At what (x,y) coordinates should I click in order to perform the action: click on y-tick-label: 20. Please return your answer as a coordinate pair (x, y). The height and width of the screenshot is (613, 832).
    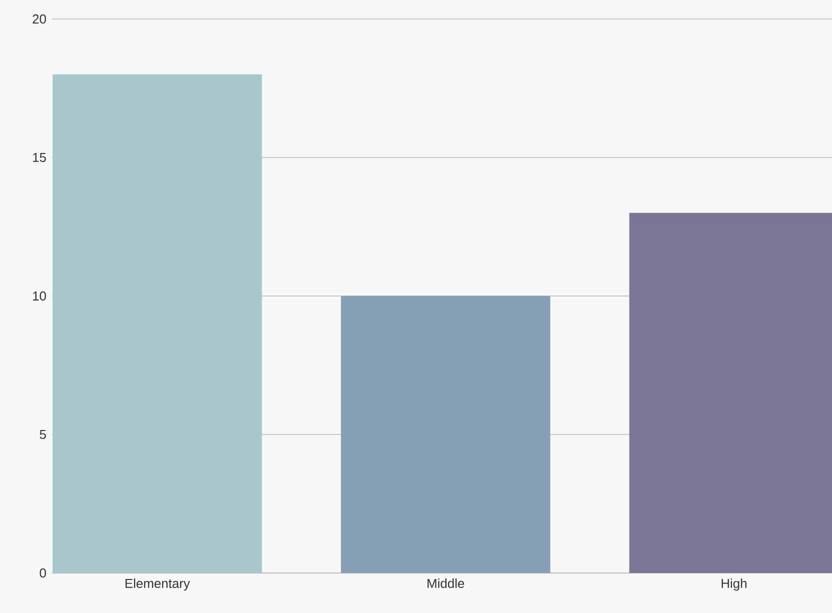
    Looking at the image, I should click on (39, 19).